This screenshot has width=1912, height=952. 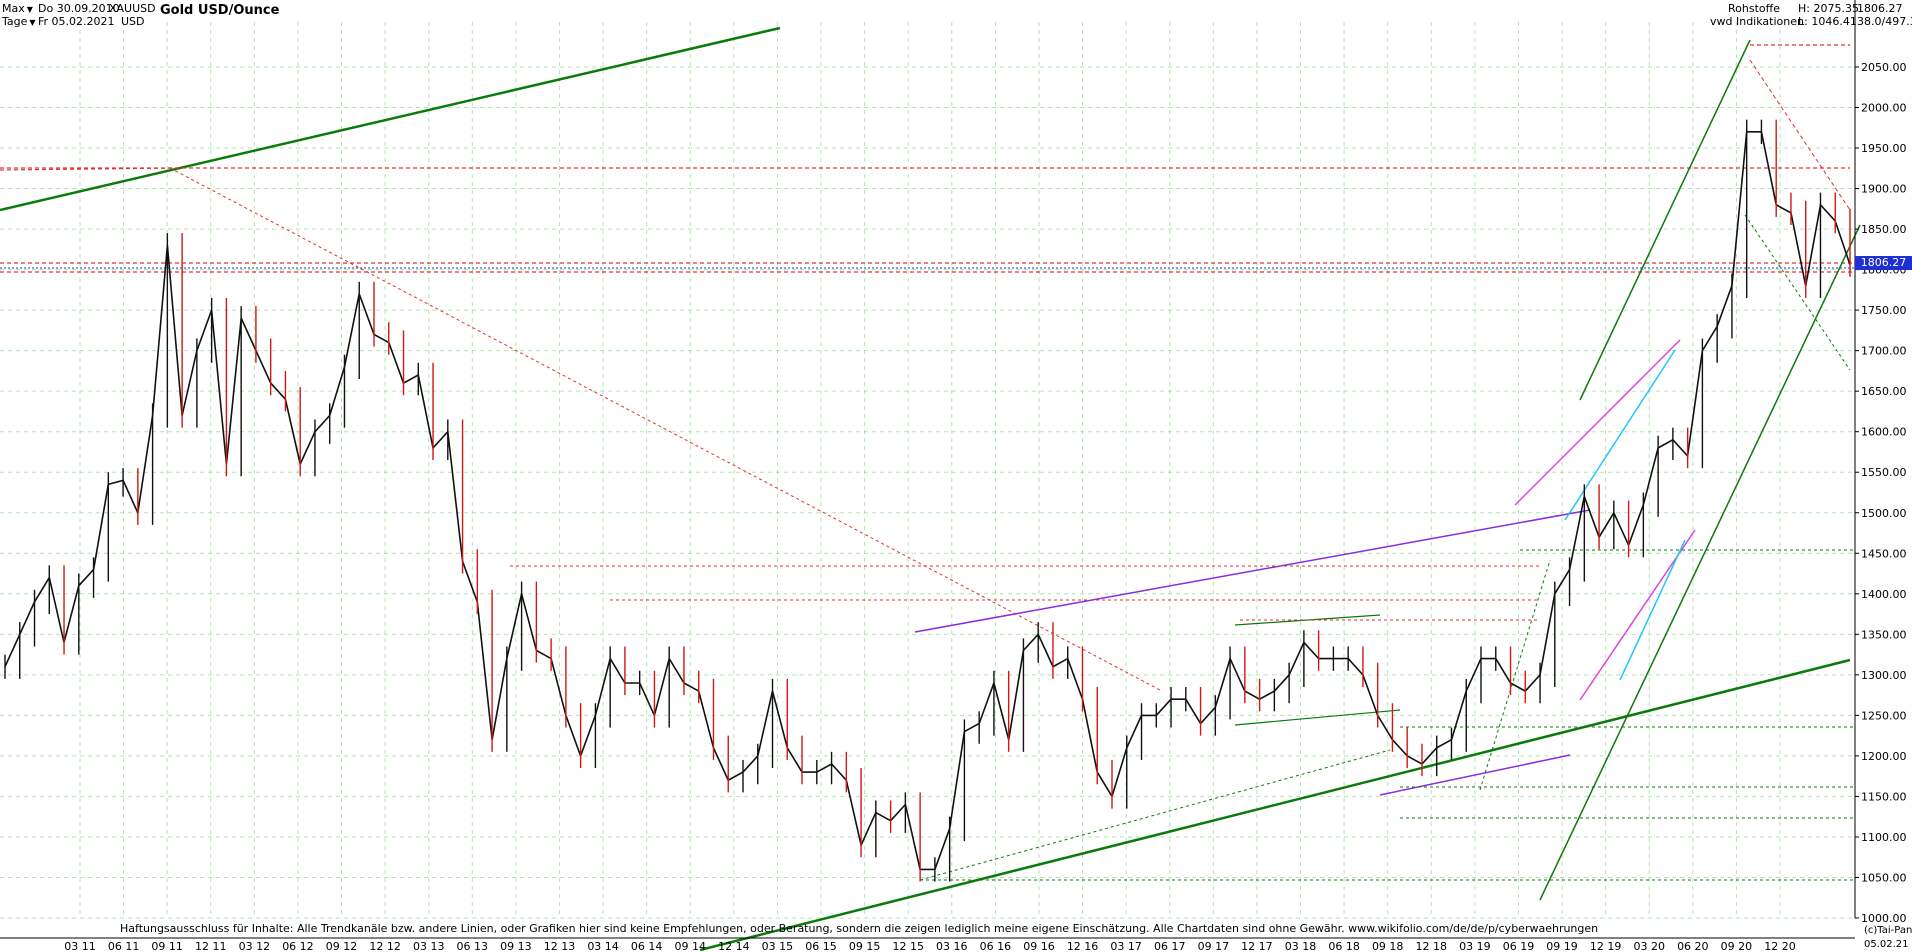 I want to click on x-tick-label: 03 17, so click(x=1126, y=946).